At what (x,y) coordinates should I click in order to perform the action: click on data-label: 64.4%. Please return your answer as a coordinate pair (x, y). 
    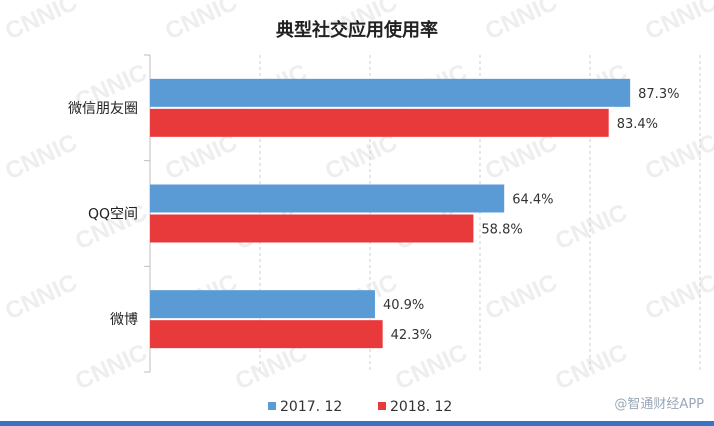
    Looking at the image, I should click on (532, 200).